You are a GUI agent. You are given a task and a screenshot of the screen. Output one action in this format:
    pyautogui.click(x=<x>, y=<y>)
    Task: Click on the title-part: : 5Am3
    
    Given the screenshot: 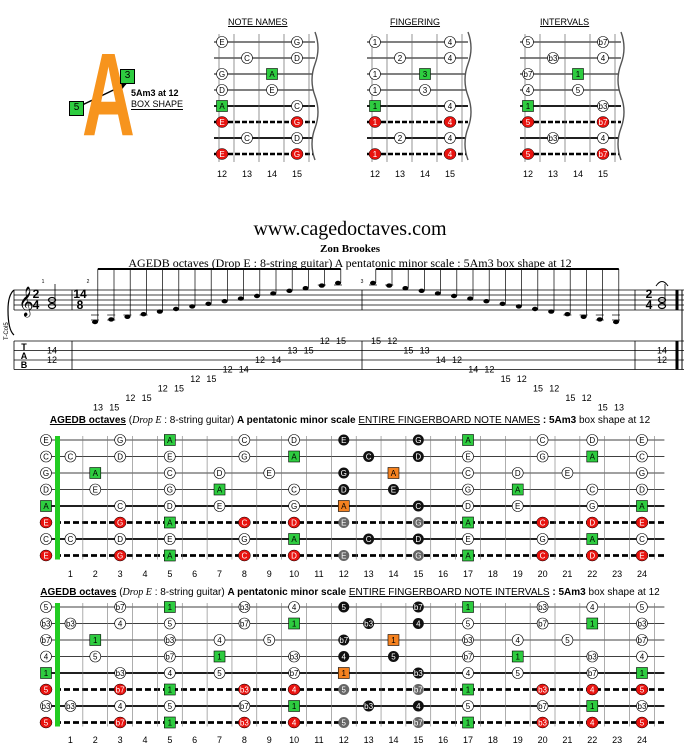 What is the action you would take?
    pyautogui.click(x=559, y=420)
    